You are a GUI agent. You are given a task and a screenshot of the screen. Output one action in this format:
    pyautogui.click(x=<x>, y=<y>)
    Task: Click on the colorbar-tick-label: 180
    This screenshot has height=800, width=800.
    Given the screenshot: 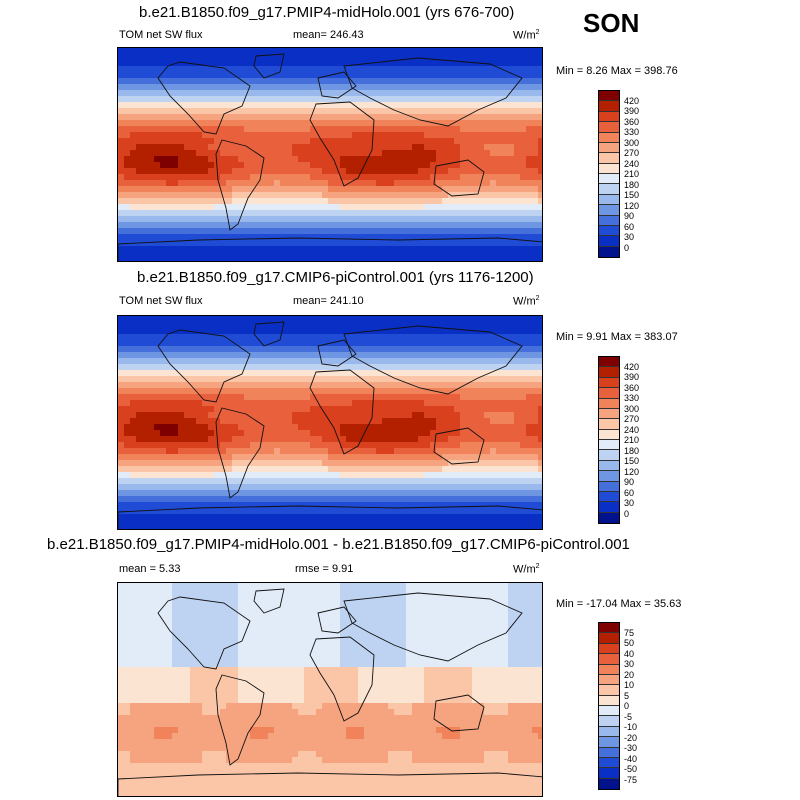 What is the action you would take?
    pyautogui.click(x=632, y=450)
    